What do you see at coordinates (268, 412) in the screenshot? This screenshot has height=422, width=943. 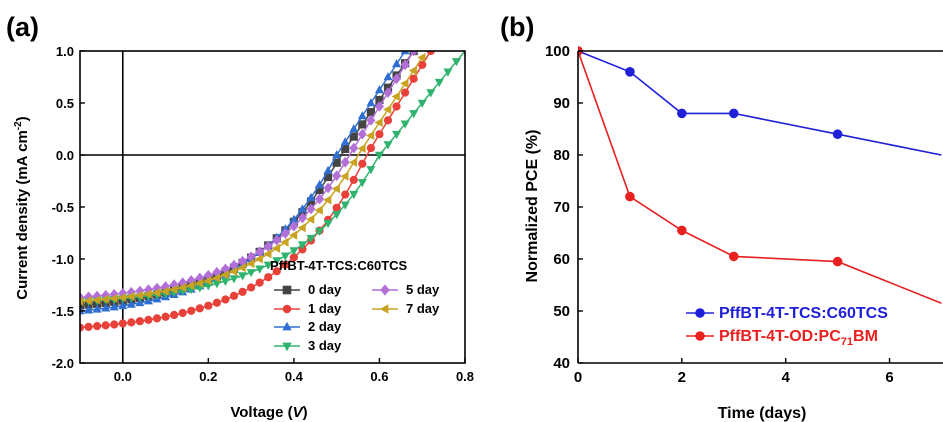 I see `panel-a-xlabel: Voltage (V)` at bounding box center [268, 412].